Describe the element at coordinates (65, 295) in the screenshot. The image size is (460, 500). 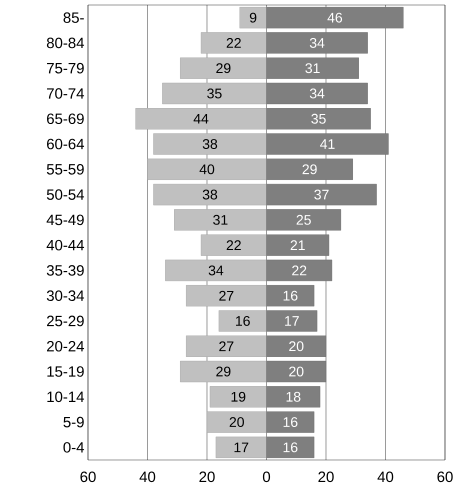
I see `y-tick-label: 30-34` at that location.